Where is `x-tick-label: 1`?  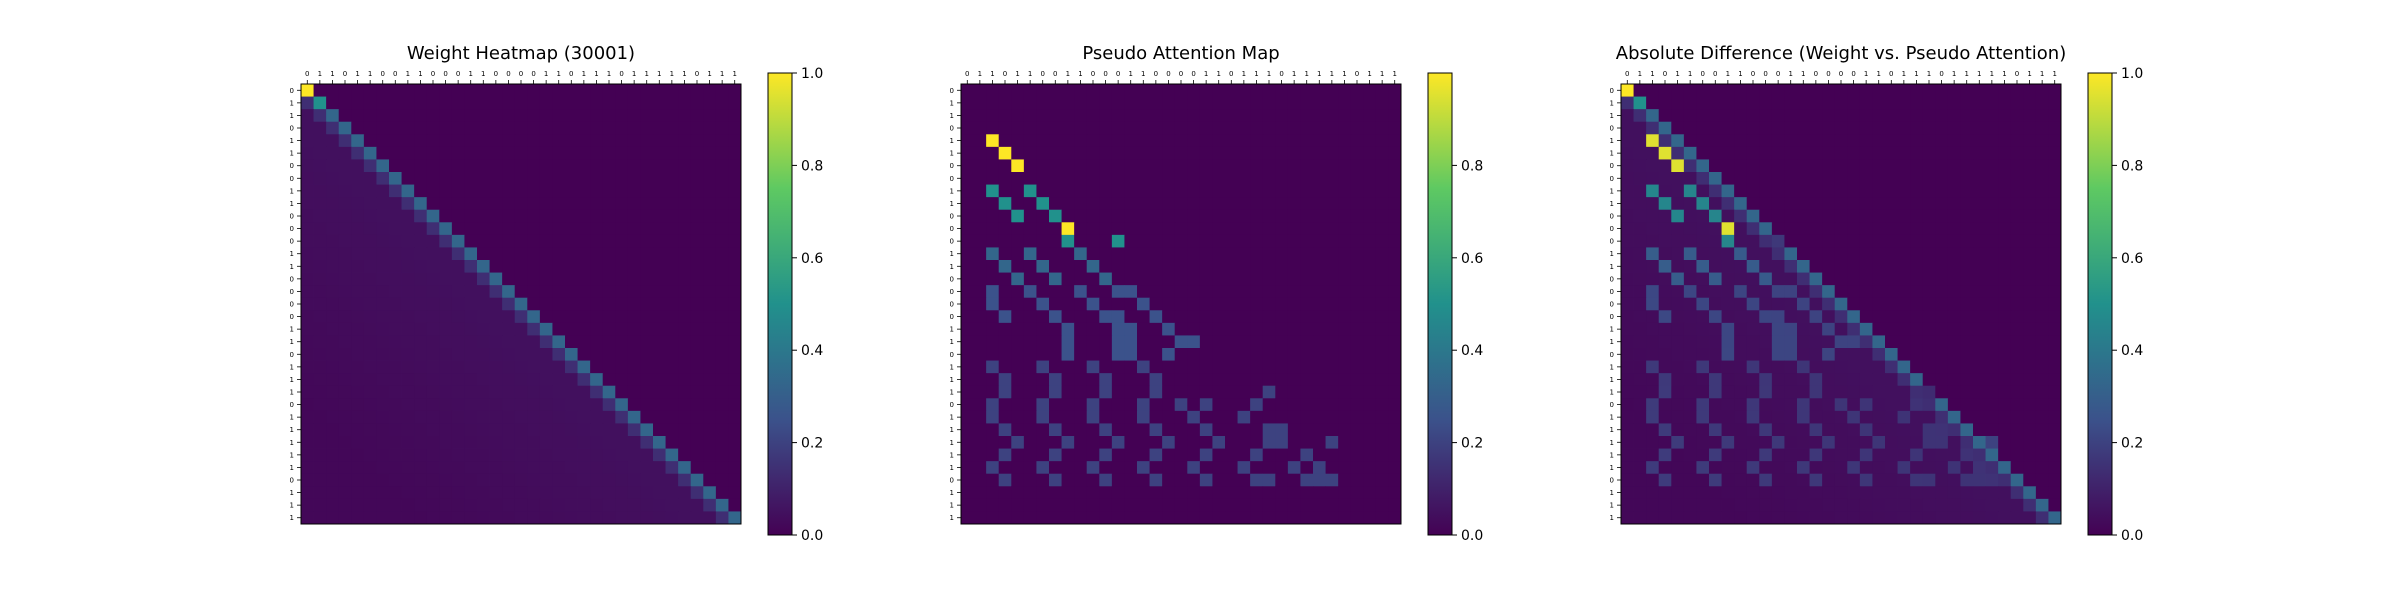 x-tick-label: 1 is located at coordinates (2004, 74).